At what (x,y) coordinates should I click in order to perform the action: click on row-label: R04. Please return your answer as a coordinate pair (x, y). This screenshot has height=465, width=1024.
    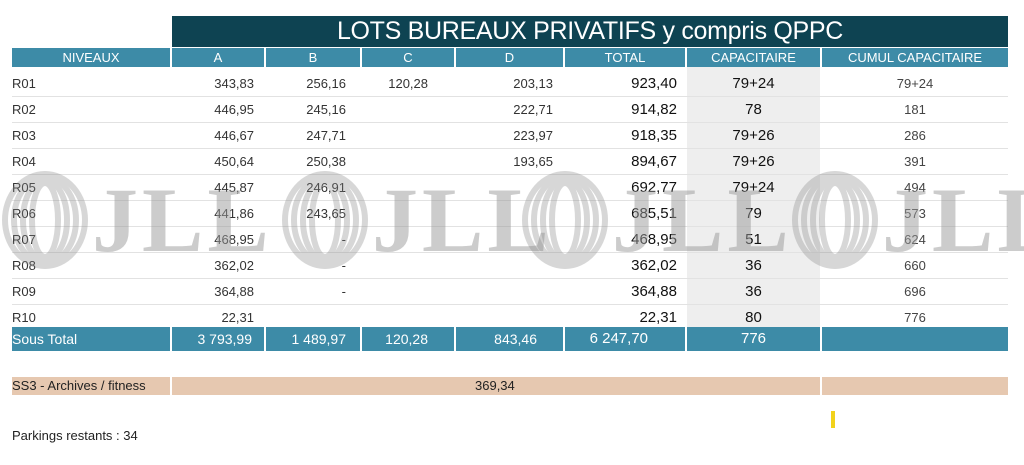
    Looking at the image, I should click on (24, 161).